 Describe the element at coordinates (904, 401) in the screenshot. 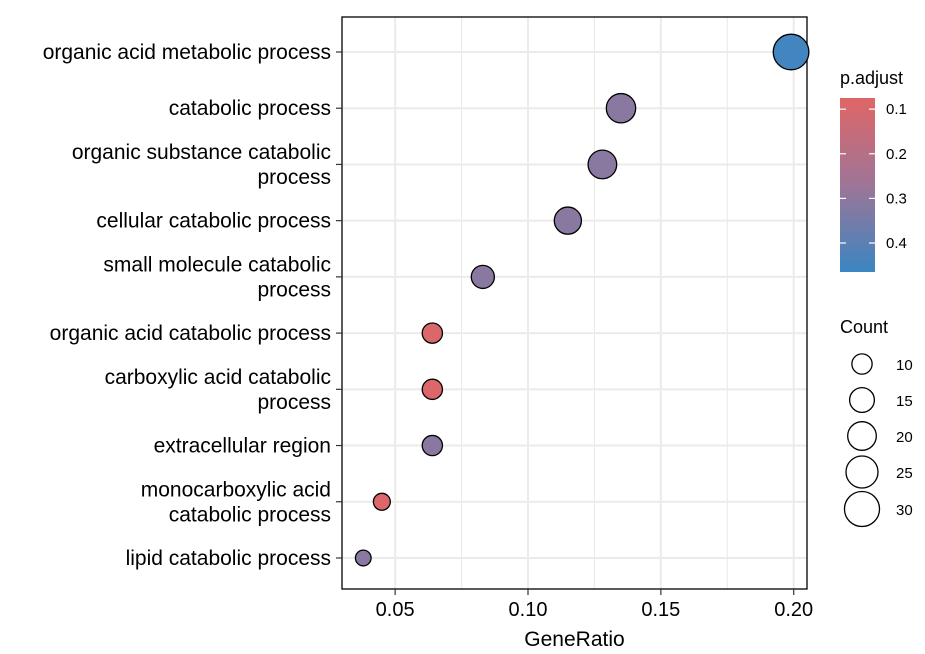

I see `size-legend-label: 15` at that location.